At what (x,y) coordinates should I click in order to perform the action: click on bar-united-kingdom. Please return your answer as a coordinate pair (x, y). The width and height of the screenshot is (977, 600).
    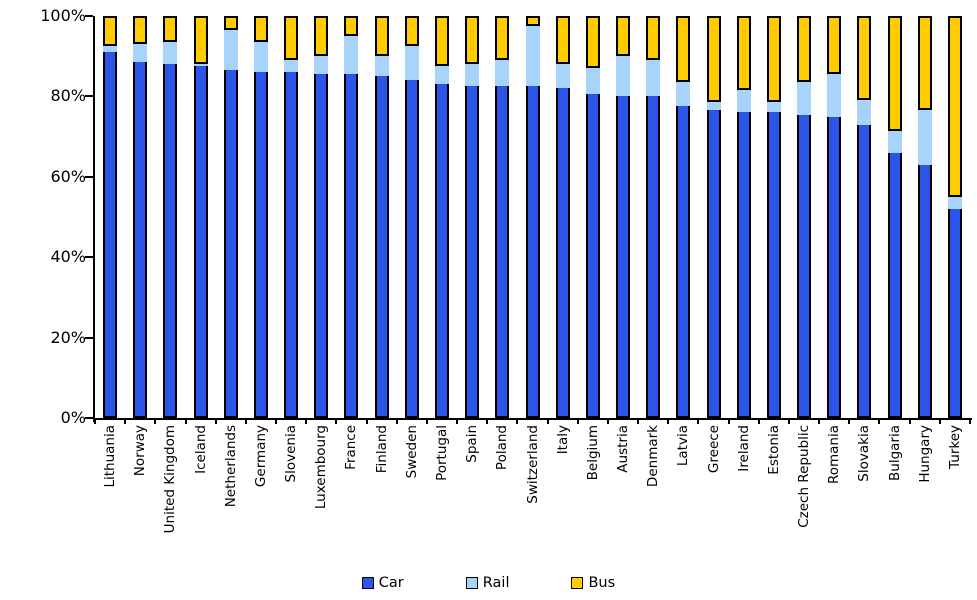
    Looking at the image, I should click on (170, 217).